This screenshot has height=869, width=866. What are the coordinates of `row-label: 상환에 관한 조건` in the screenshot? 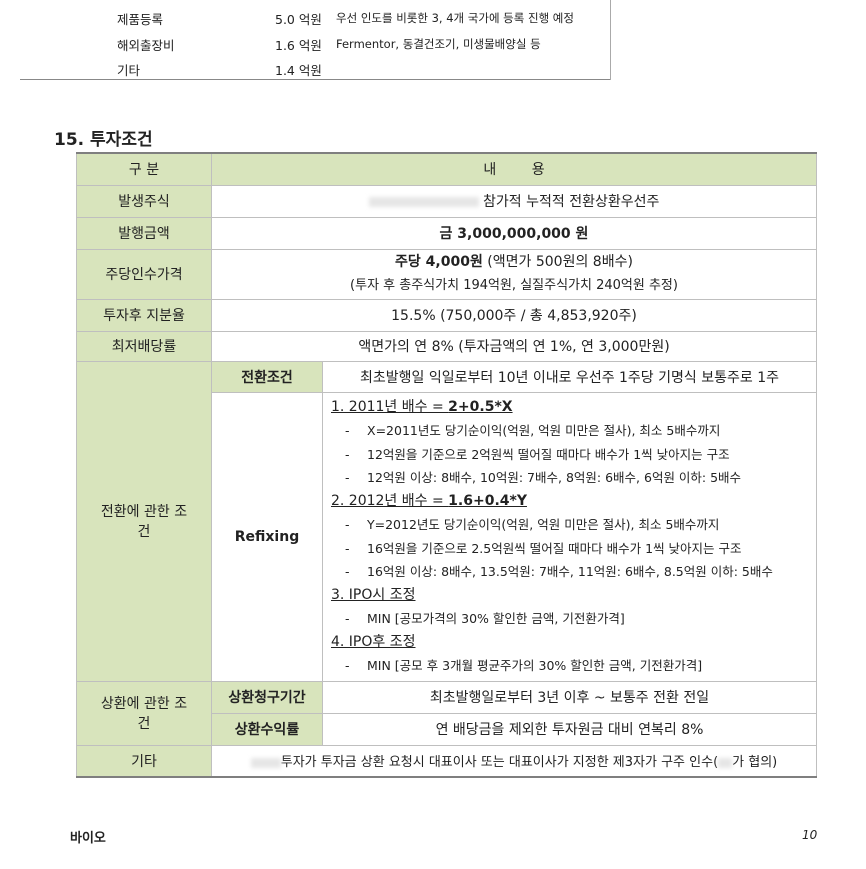 It's located at (144, 713).